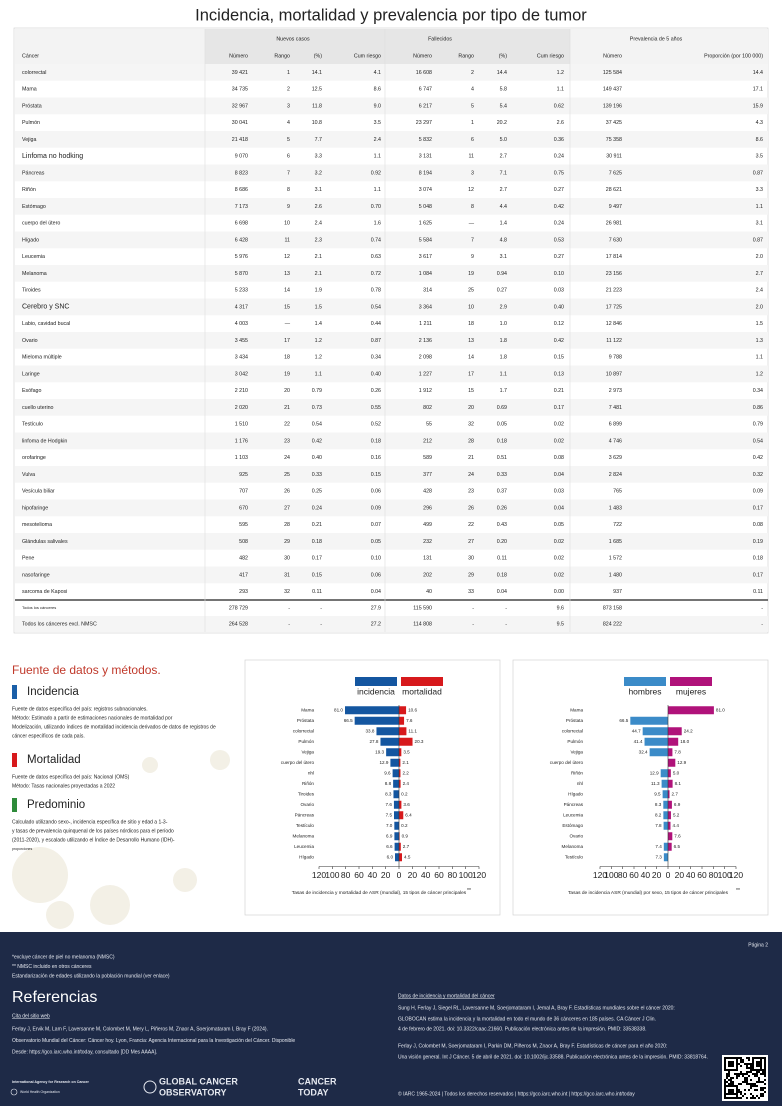  What do you see at coordinates (241, 224) in the screenshot?
I see `cell: 6 698` at bounding box center [241, 224].